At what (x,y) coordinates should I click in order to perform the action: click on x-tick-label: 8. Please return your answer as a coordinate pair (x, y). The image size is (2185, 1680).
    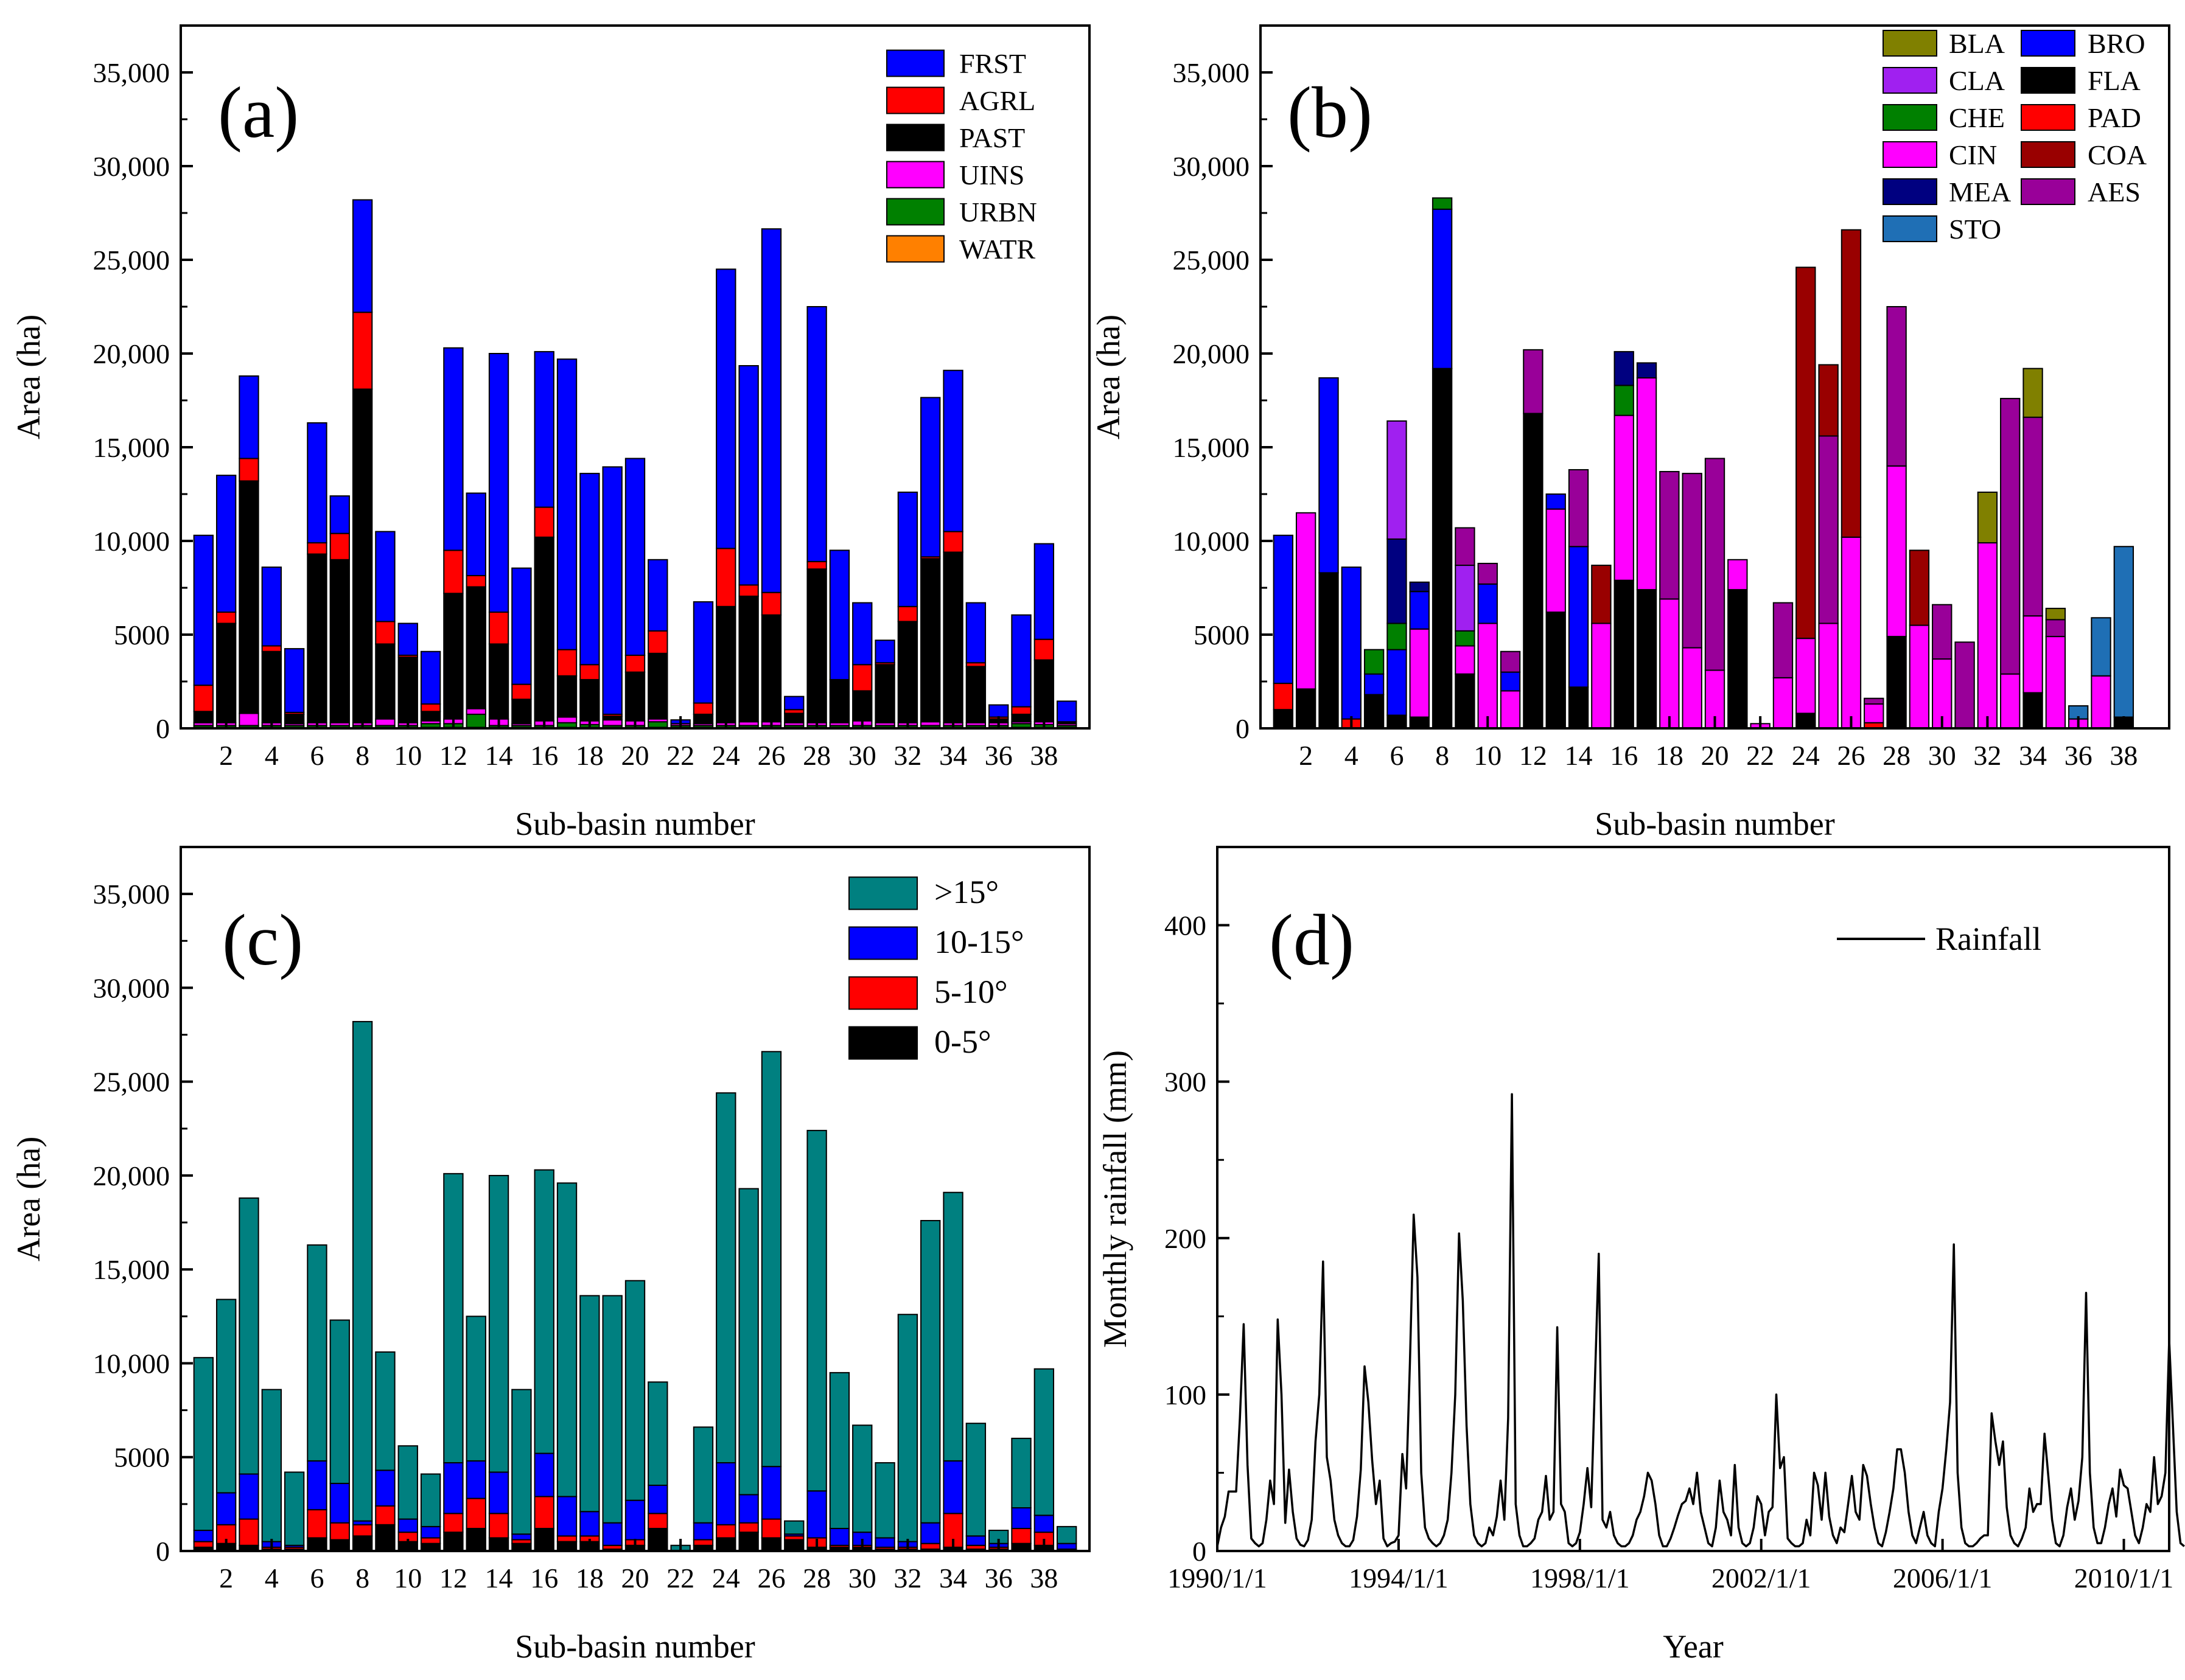
    Looking at the image, I should click on (362, 755).